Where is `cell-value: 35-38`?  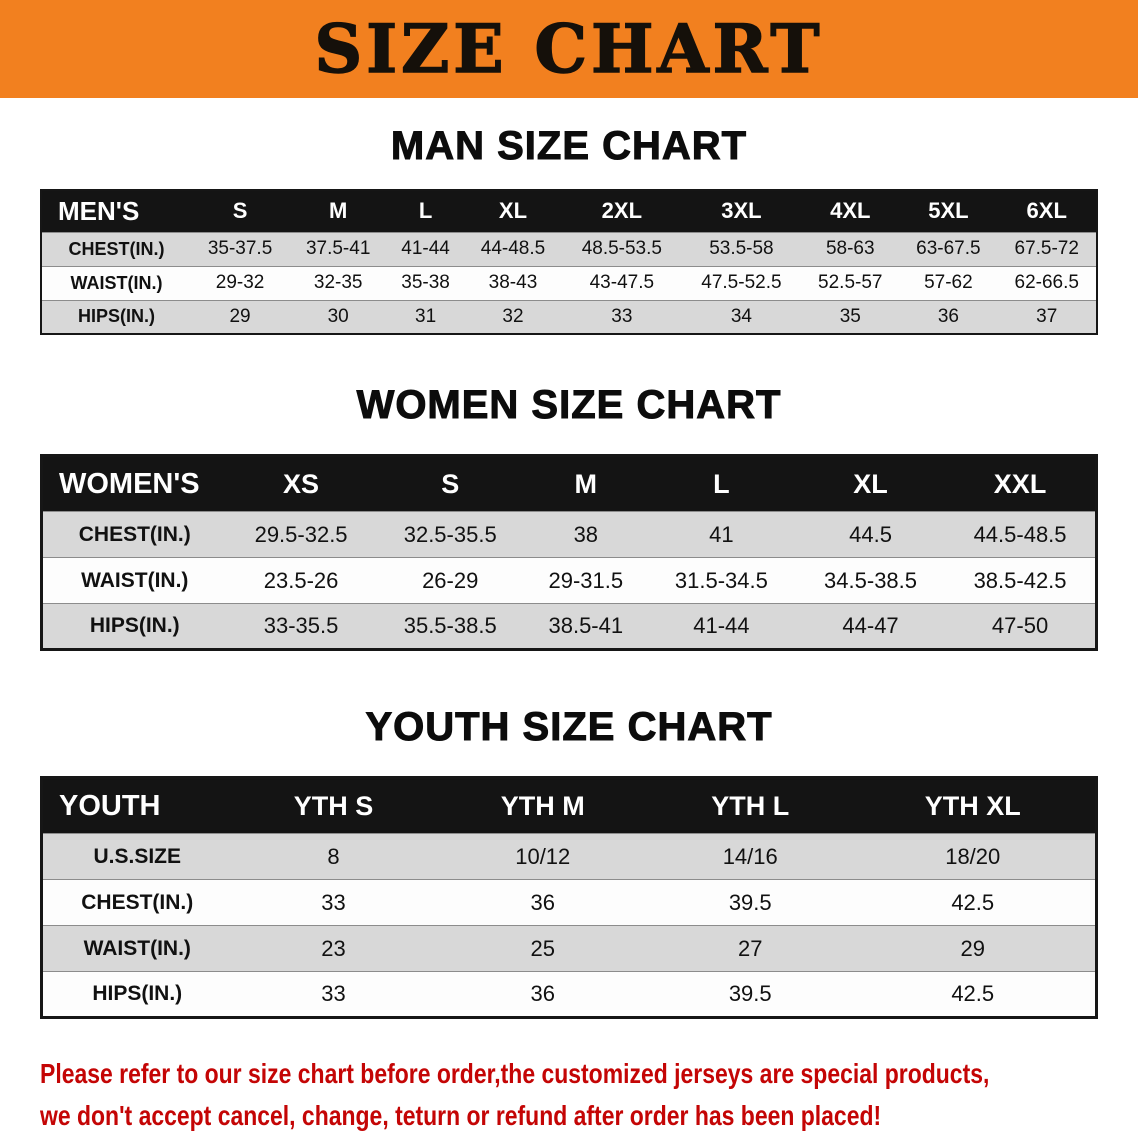 cell-value: 35-38 is located at coordinates (425, 282).